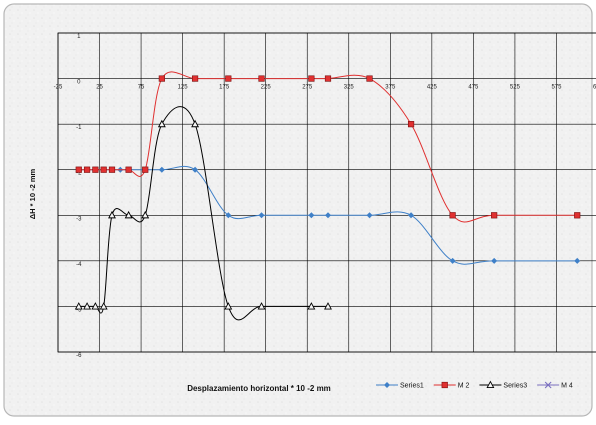  Describe the element at coordinates (567, 386) in the screenshot. I see `legend-label-m-4: M 4` at that location.